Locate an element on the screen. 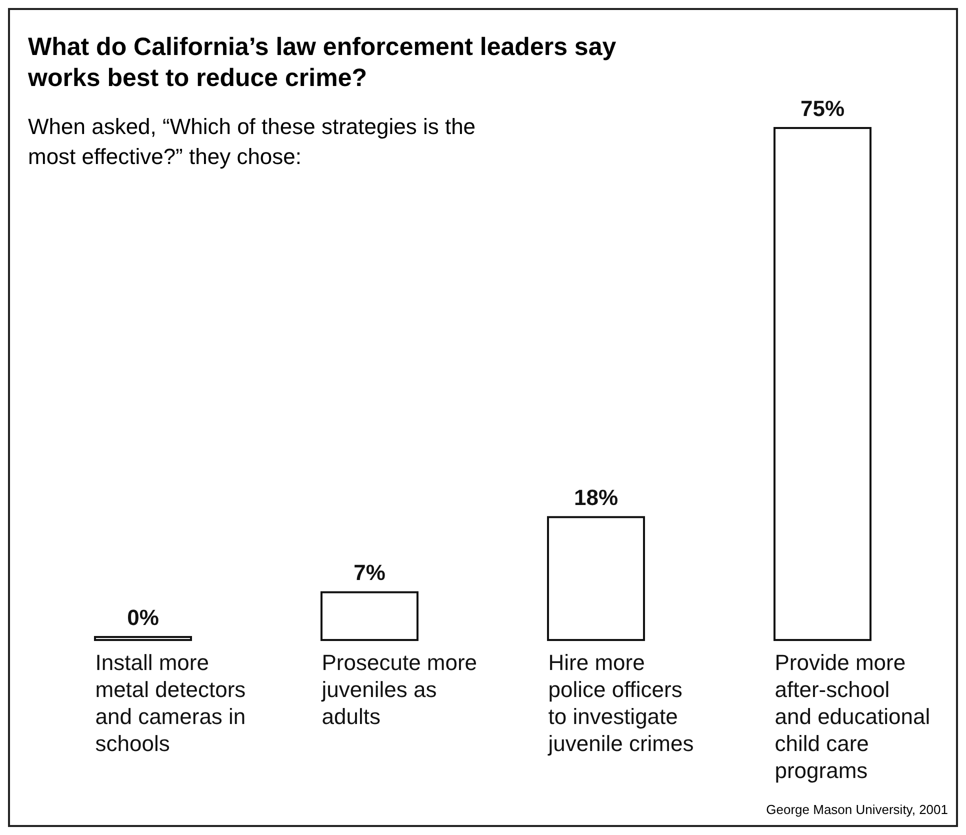  chart-title: What do California’s law enforcement leaders say works best to reduce crime? is located at coordinates (323, 63).